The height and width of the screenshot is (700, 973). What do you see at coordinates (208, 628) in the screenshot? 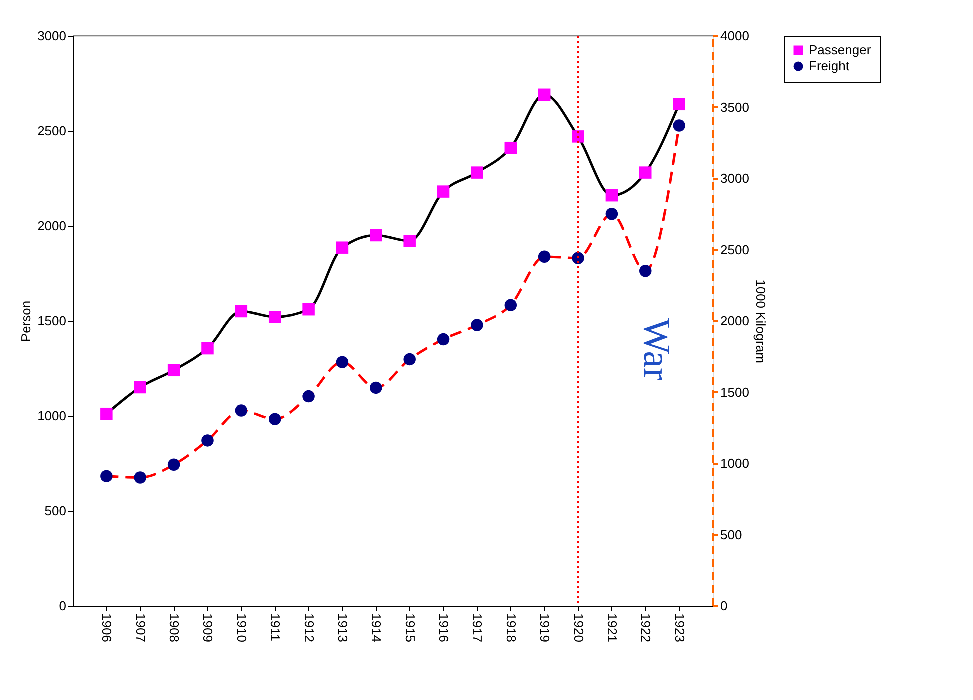
I see `x-tick-label: 1909` at bounding box center [208, 628].